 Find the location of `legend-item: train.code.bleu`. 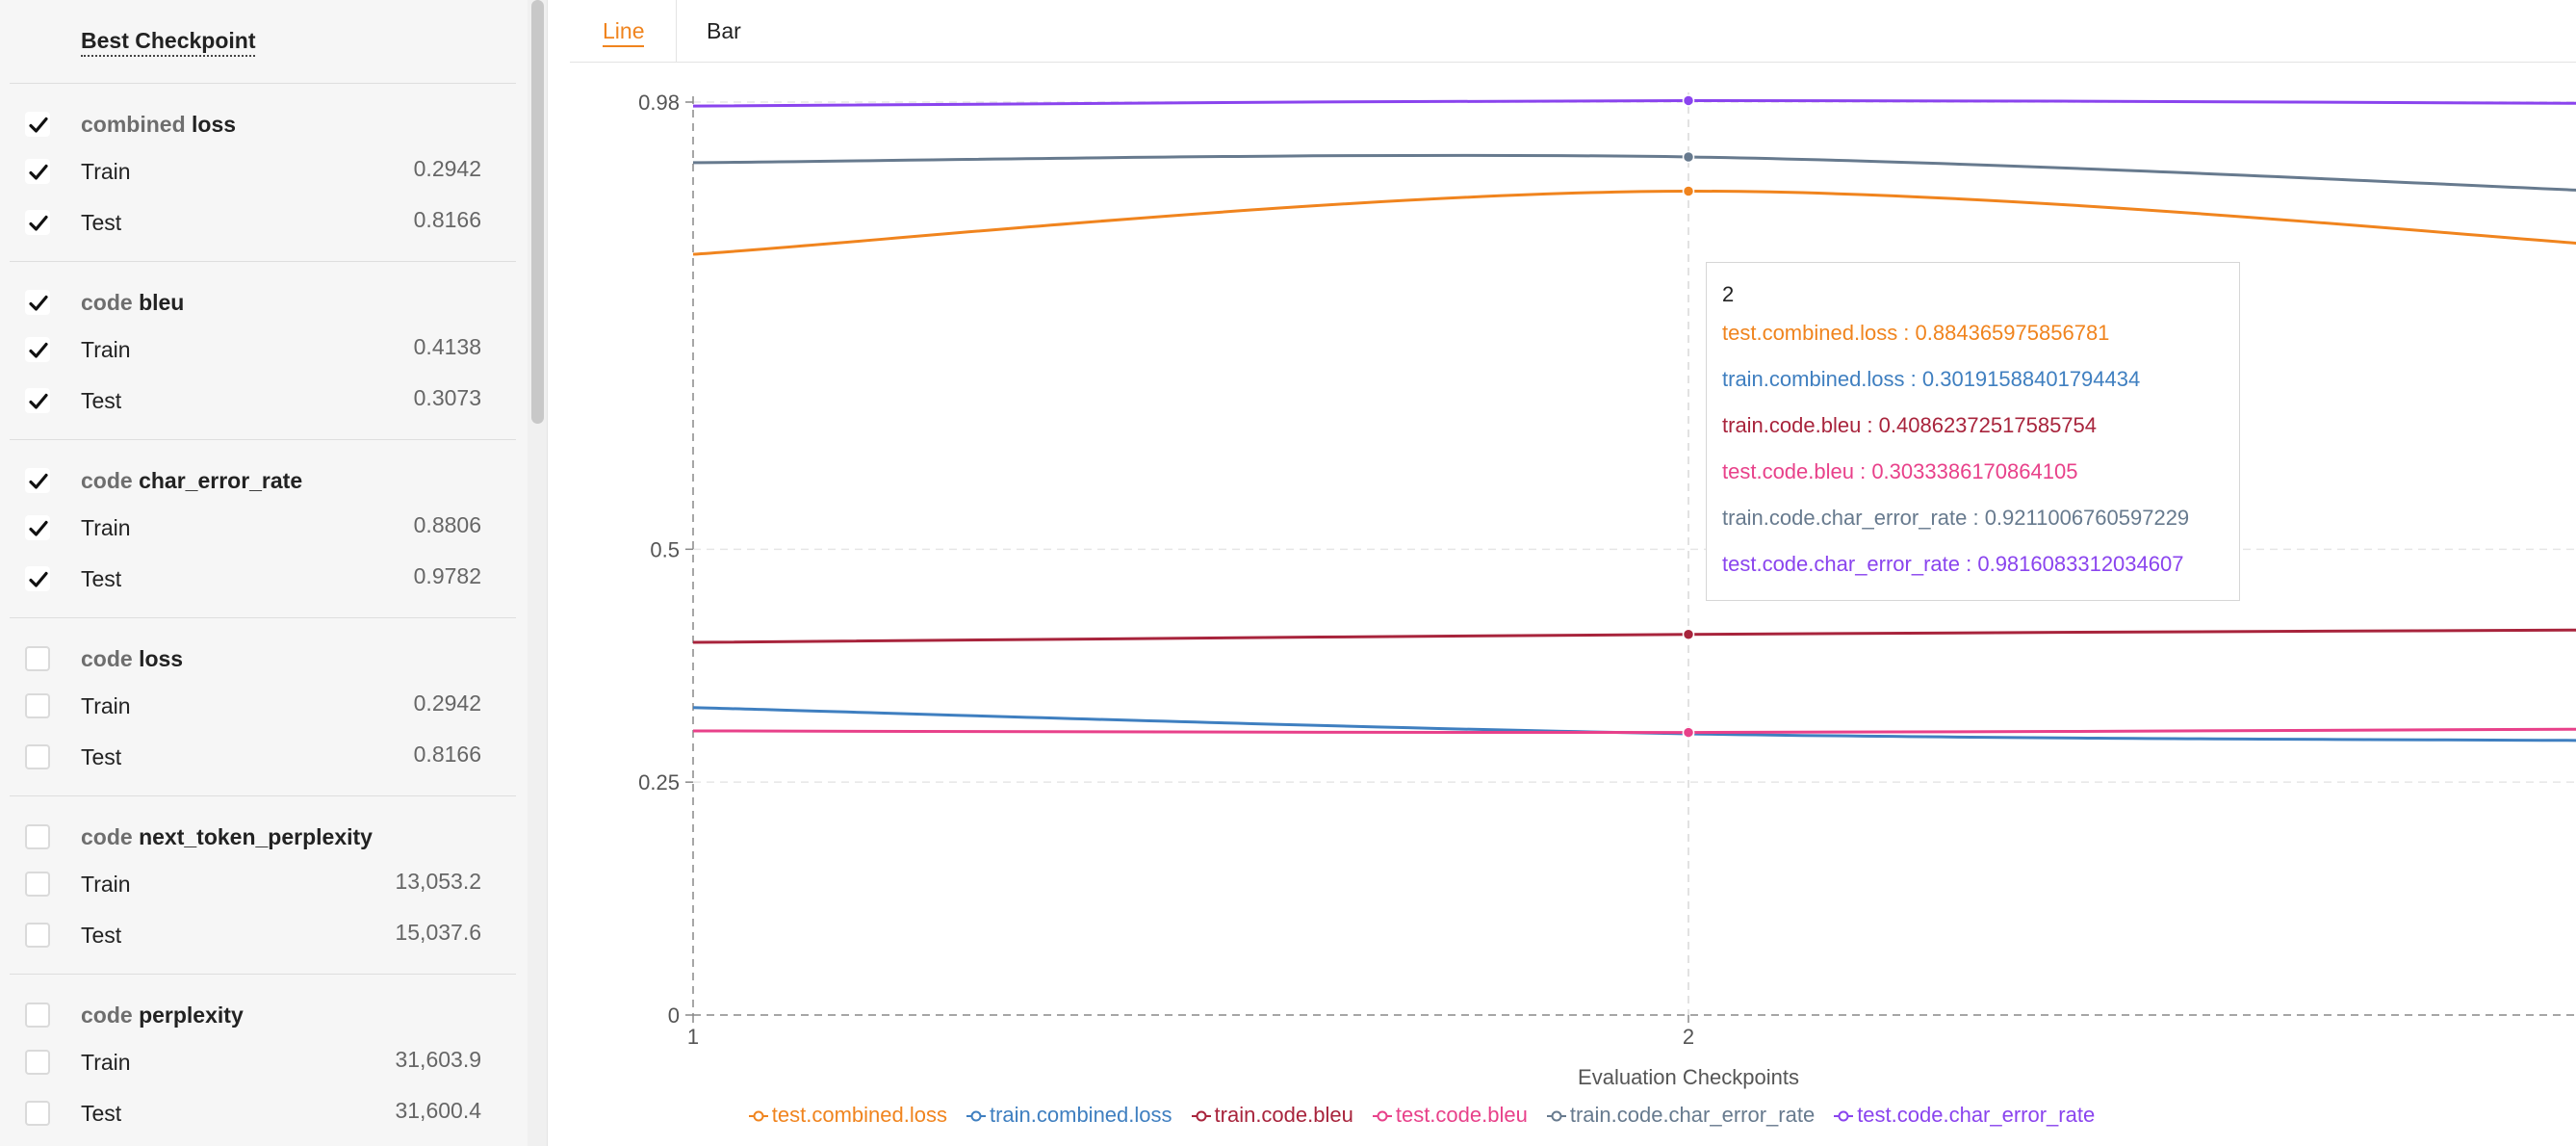

legend-item: train.code.bleu is located at coordinates (1272, 1115).